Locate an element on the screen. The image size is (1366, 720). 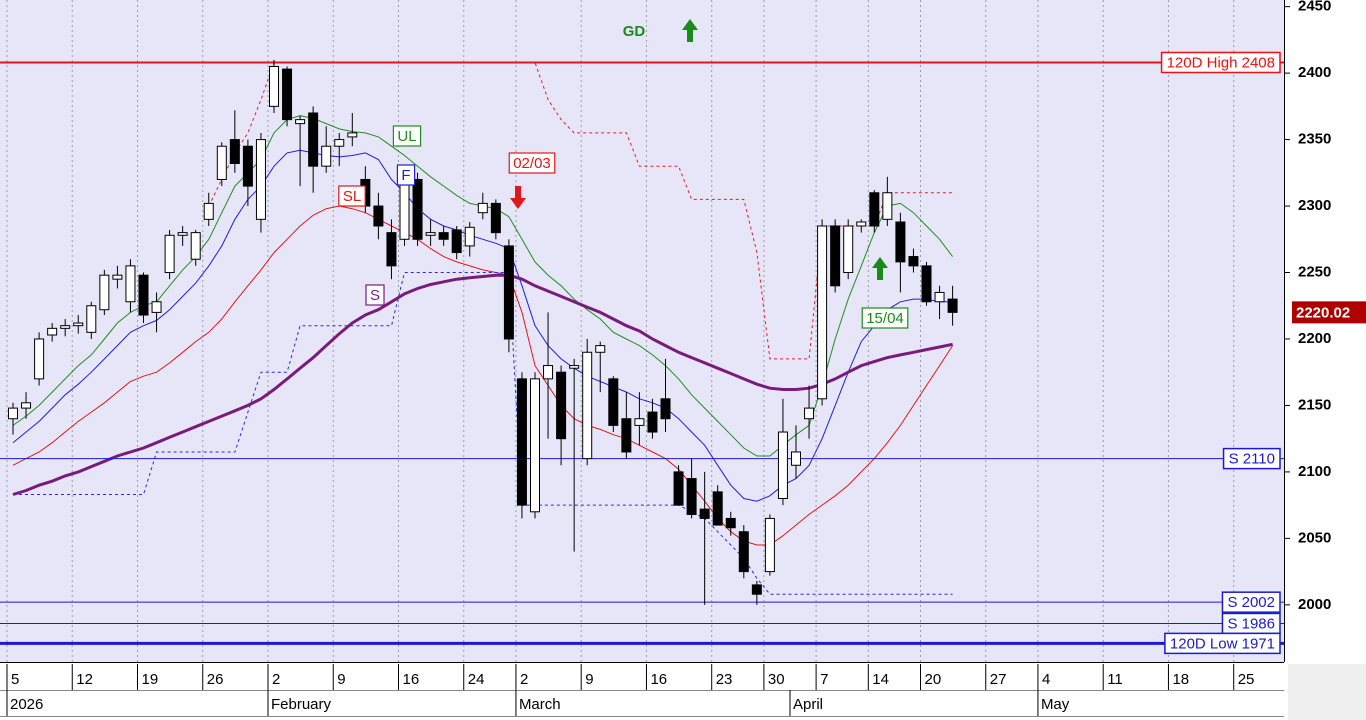
x-tick-label: 18 is located at coordinates (1180, 679).